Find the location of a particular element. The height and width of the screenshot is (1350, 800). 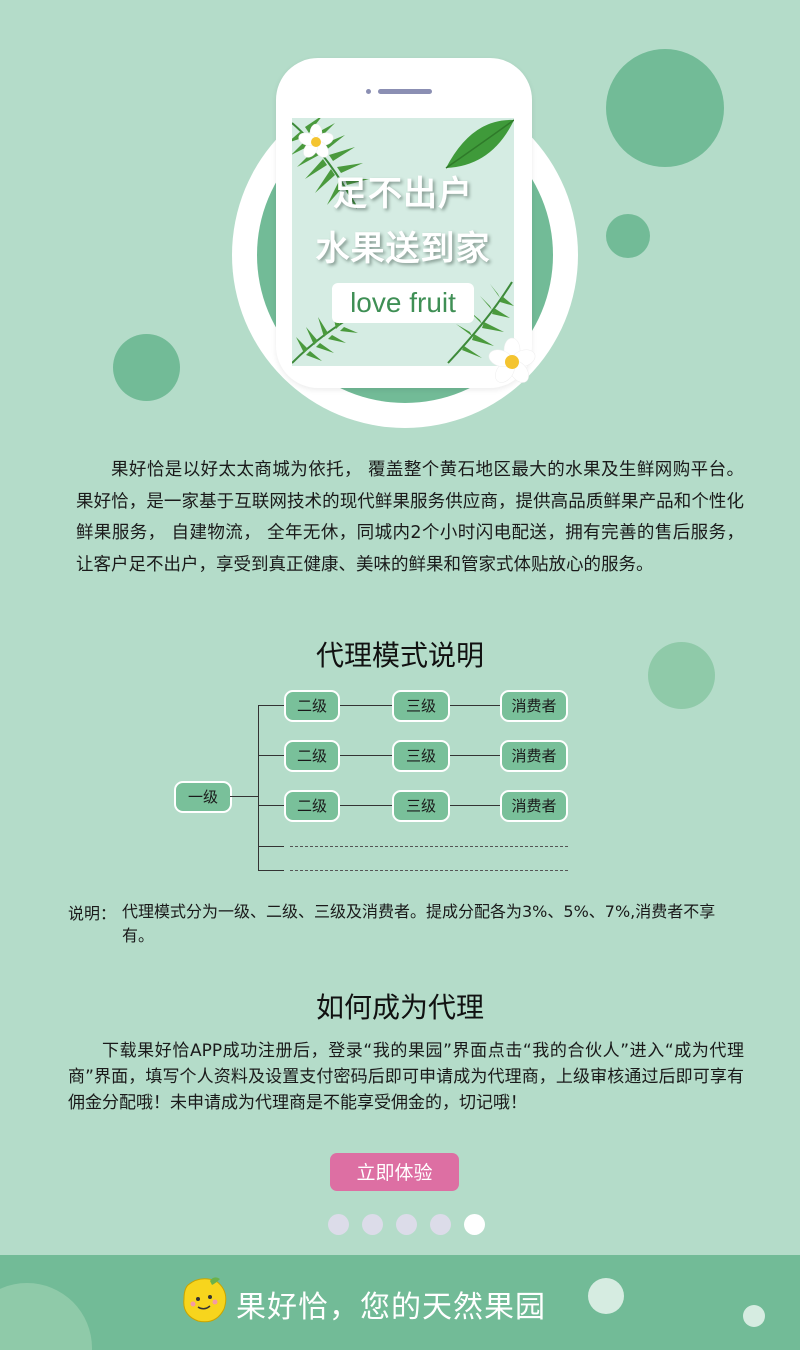

tree-connector-vertical is located at coordinates (258, 788).